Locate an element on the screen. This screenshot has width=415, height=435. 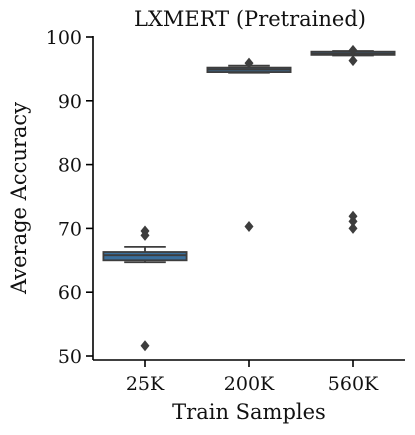
chart-title: LXMERT (Pretrained) is located at coordinates (250, 19).